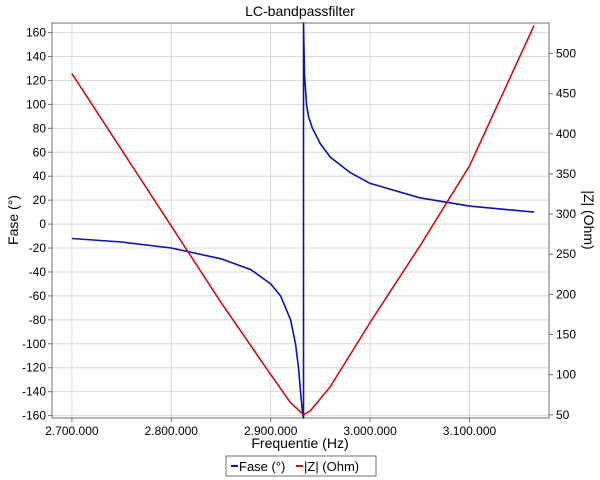 The height and width of the screenshot is (480, 600). What do you see at coordinates (331, 466) in the screenshot?
I see `legend-label-impedance: |Z| (Ohm)` at bounding box center [331, 466].